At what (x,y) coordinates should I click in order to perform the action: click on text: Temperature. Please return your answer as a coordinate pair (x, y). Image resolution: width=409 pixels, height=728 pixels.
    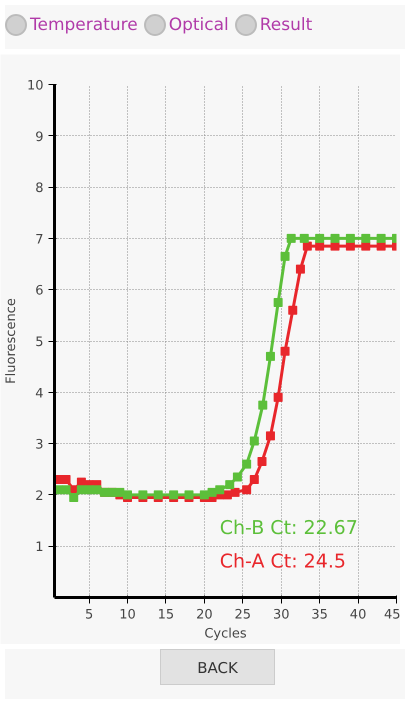
    Looking at the image, I should click on (83, 25).